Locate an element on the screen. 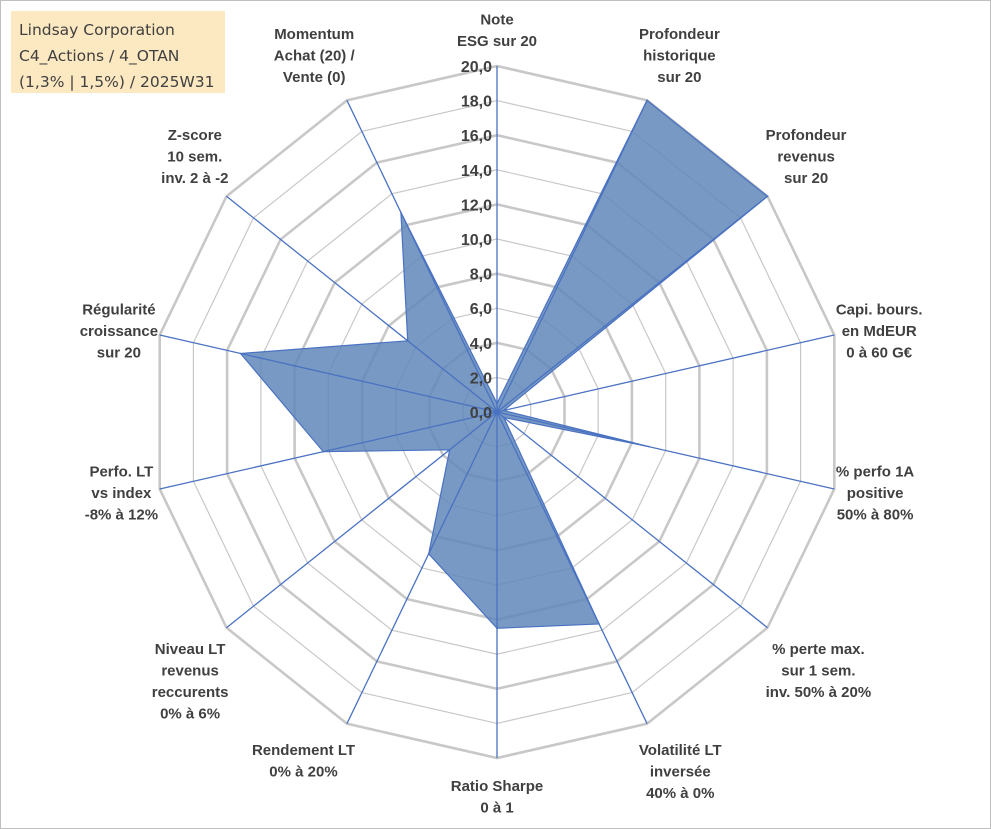  axis-label-line: croissance is located at coordinates (119, 331).